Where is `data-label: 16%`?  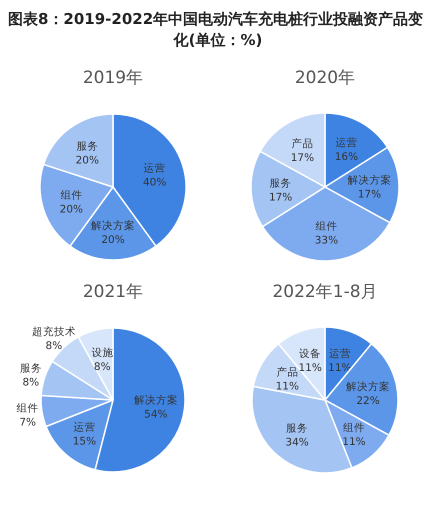 data-label: 16% is located at coordinates (346, 157).